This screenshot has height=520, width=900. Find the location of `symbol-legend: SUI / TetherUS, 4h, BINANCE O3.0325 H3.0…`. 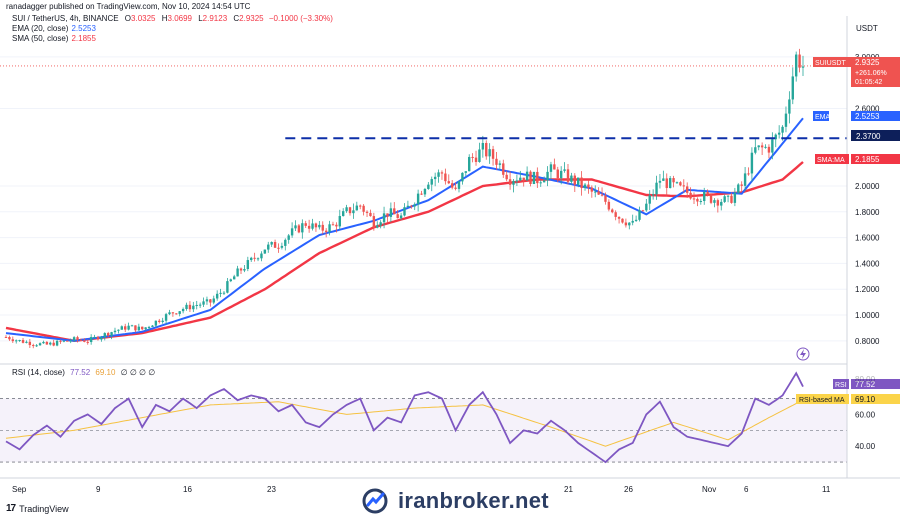

symbol-legend: SUI / TetherUS, 4h, BINANCE O3.0325 H3.0… is located at coordinates (172, 18).